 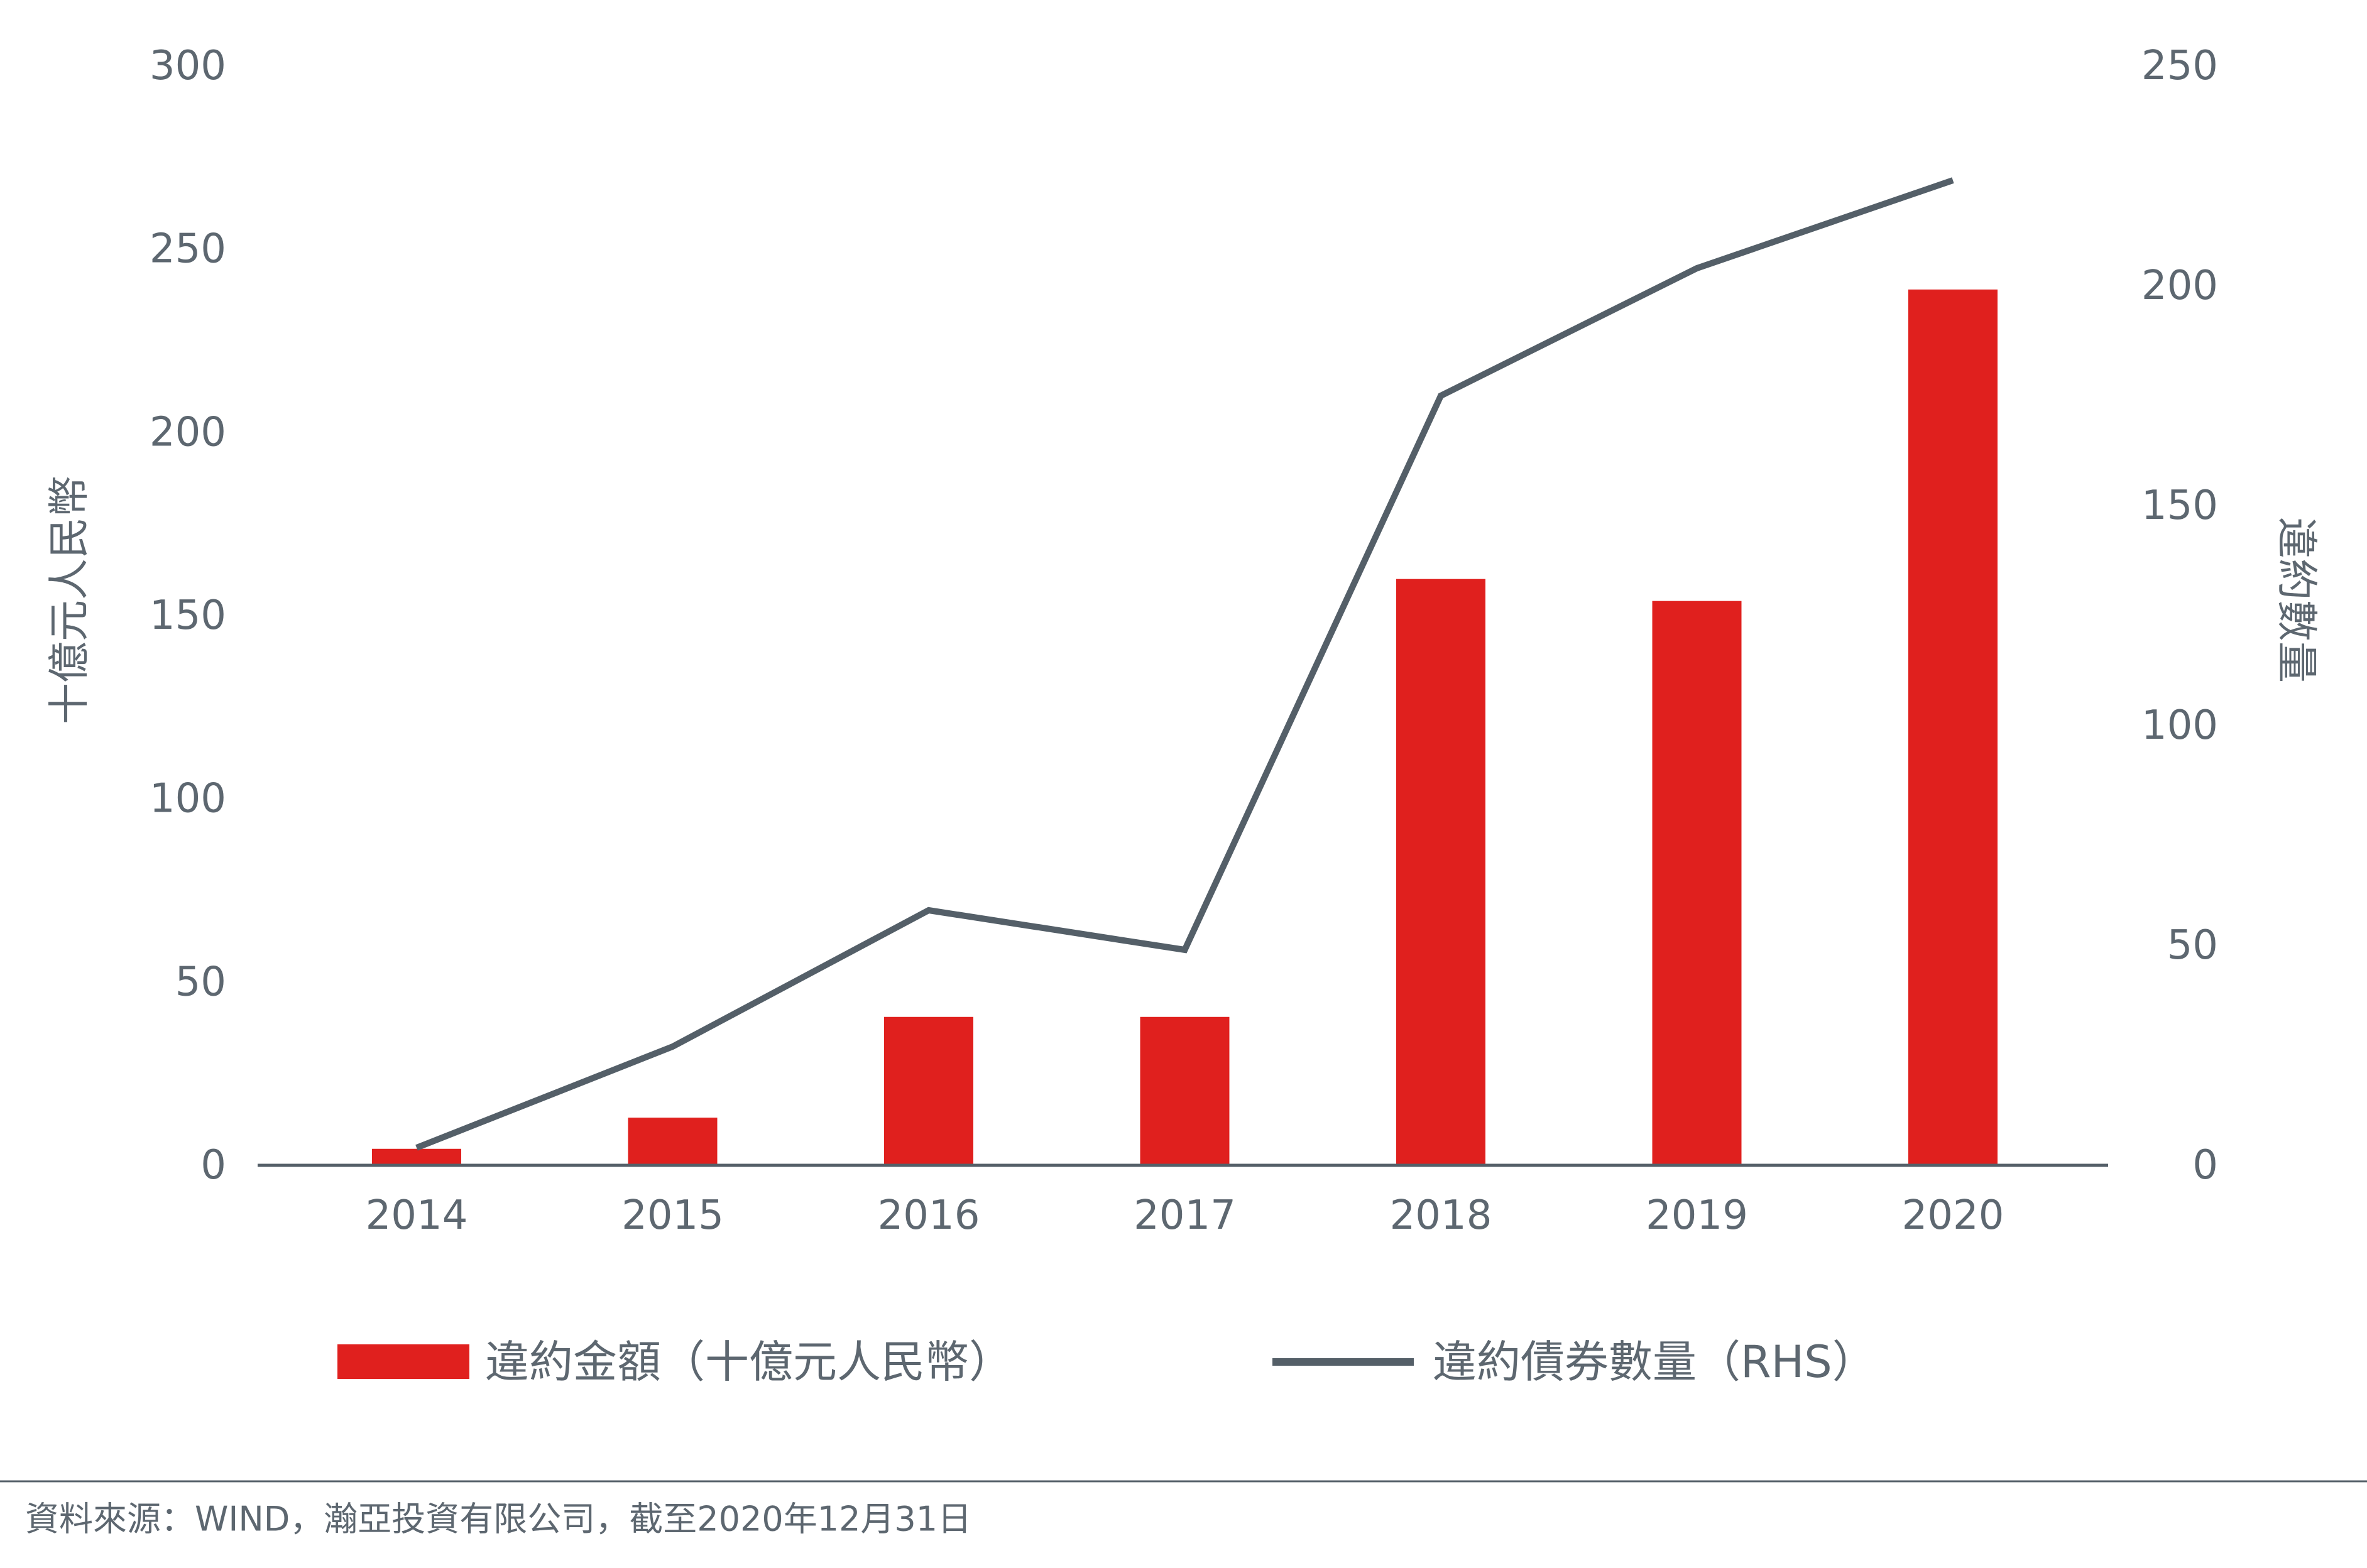 I want to click on source-note: 資料來源：WIND，瀚亞投資有限公司，截至2020年12月31日, so click(x=498, y=1519).